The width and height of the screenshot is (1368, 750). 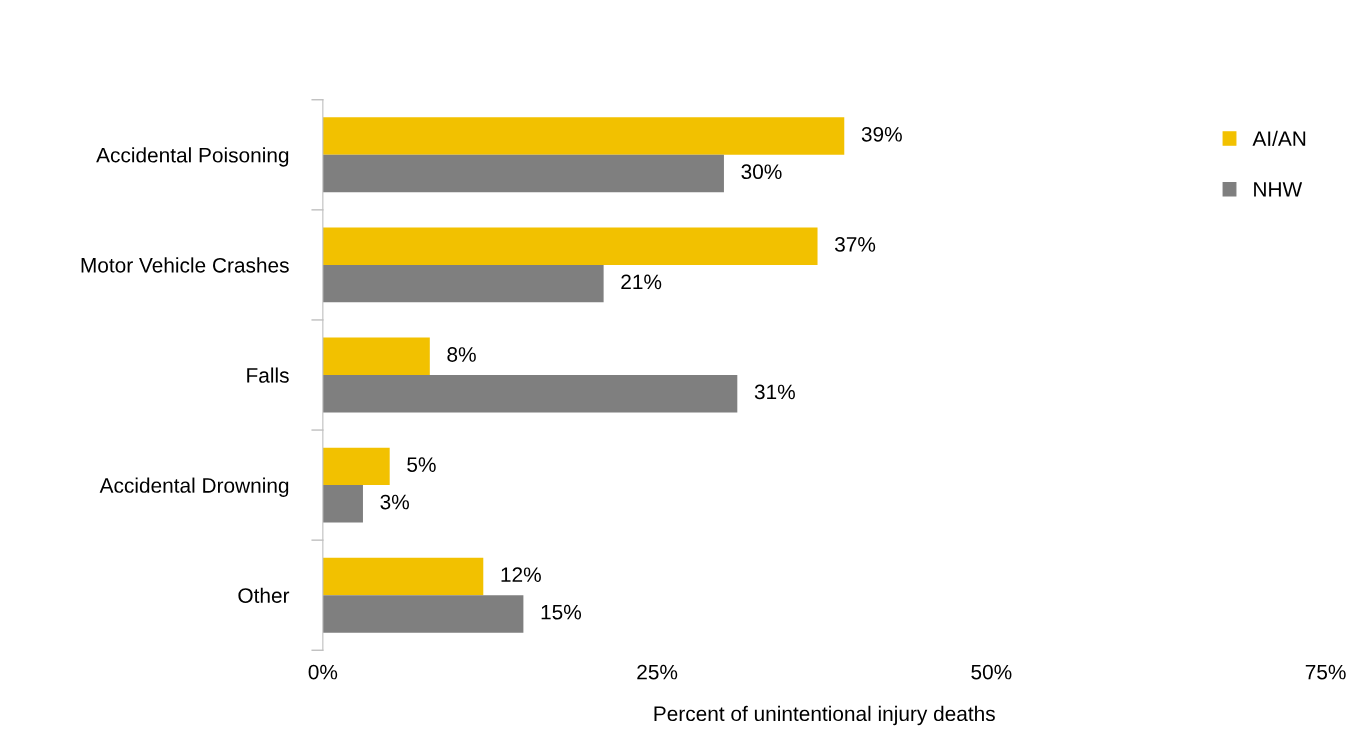 What do you see at coordinates (521, 574) in the screenshot?
I see `data-label: 12%` at bounding box center [521, 574].